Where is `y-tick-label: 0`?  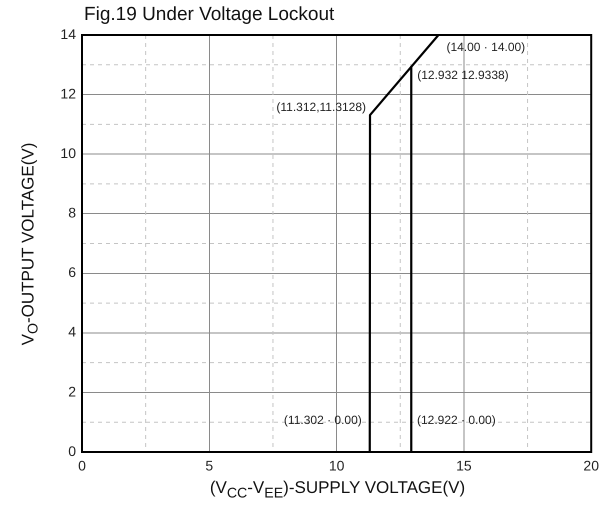
y-tick-label: 0 is located at coordinates (72, 450).